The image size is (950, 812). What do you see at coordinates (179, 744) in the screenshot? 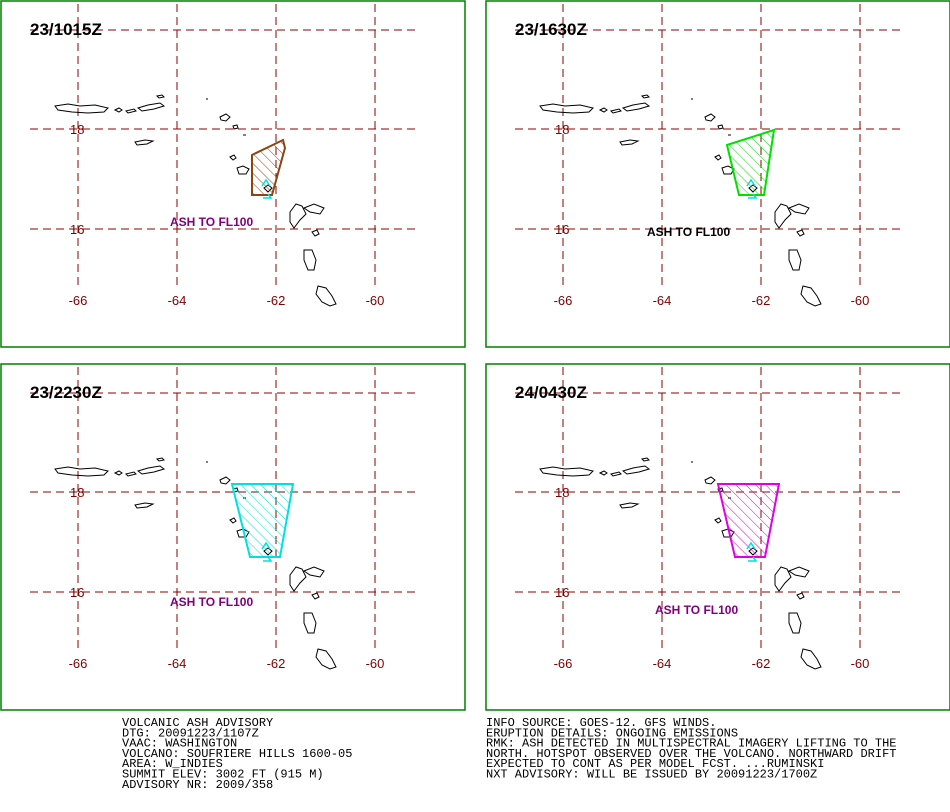
I see `advisory-line: VAAC: WASHINGTON` at bounding box center [179, 744].